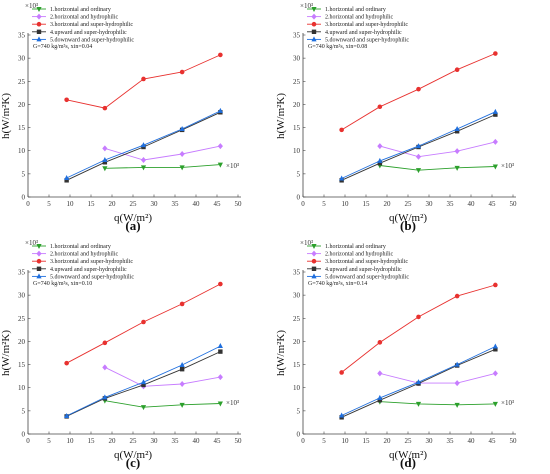 The width and height of the screenshot is (550, 474). Describe the element at coordinates (22, 128) in the screenshot. I see `y-tick-label: 15` at that location.